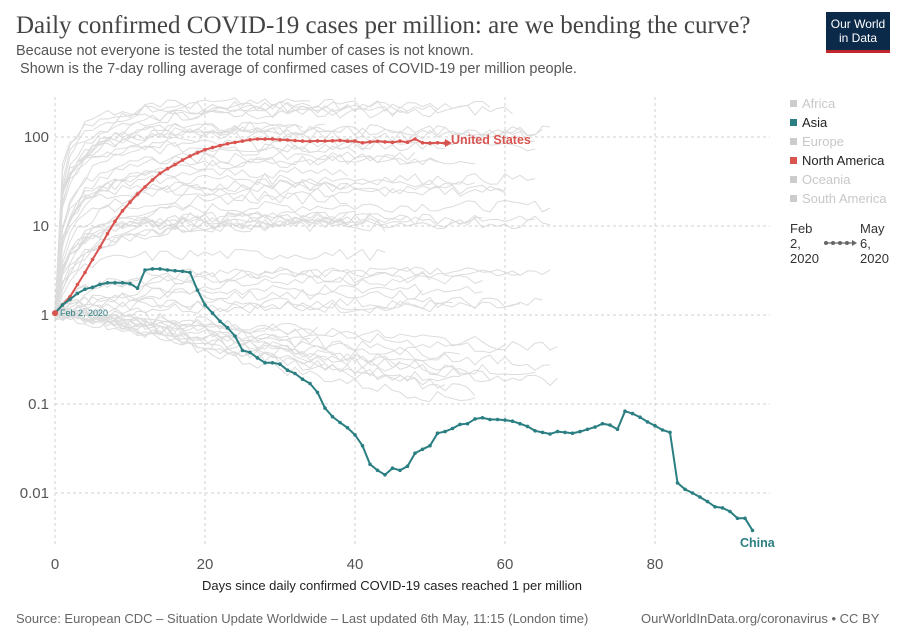  I want to click on legend-item-asia: Asia, so click(809, 122).